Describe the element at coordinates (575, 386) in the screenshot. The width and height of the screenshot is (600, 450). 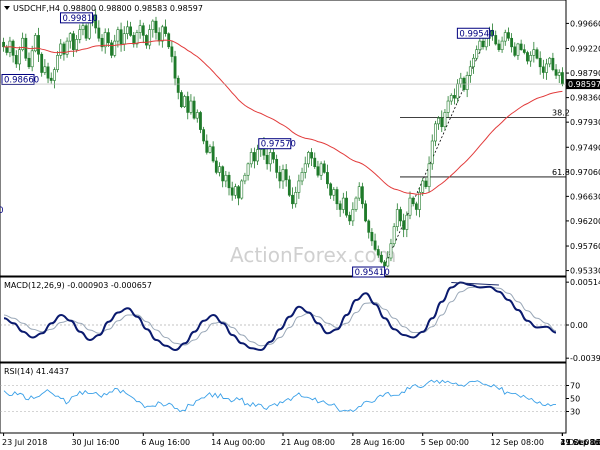
I see `rsi-tick-label: 70` at that location.